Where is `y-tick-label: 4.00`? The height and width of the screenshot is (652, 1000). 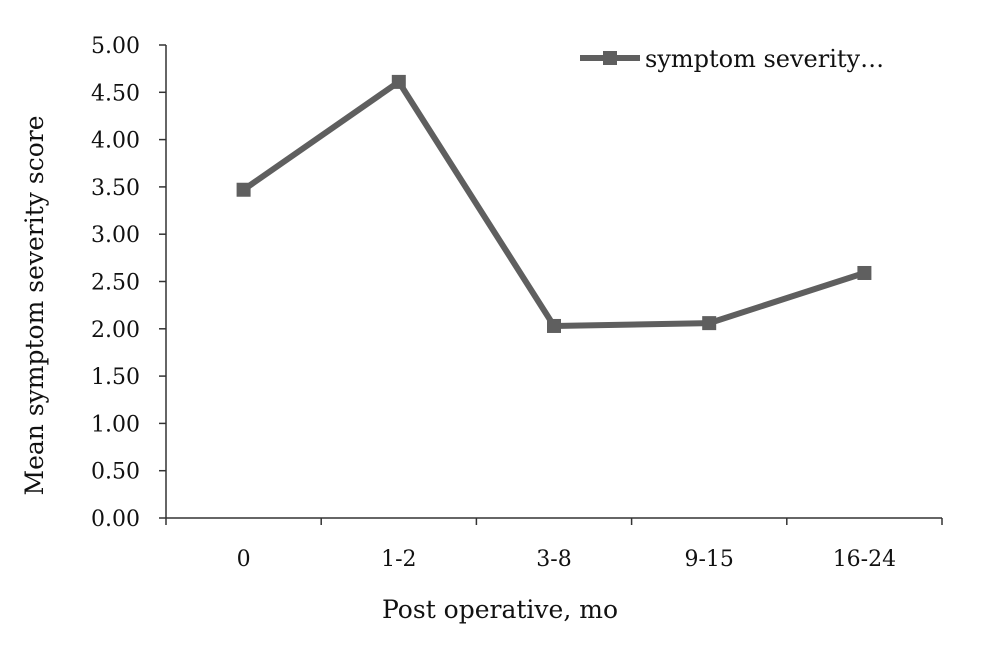
y-tick-label: 4.00 is located at coordinates (115, 141).